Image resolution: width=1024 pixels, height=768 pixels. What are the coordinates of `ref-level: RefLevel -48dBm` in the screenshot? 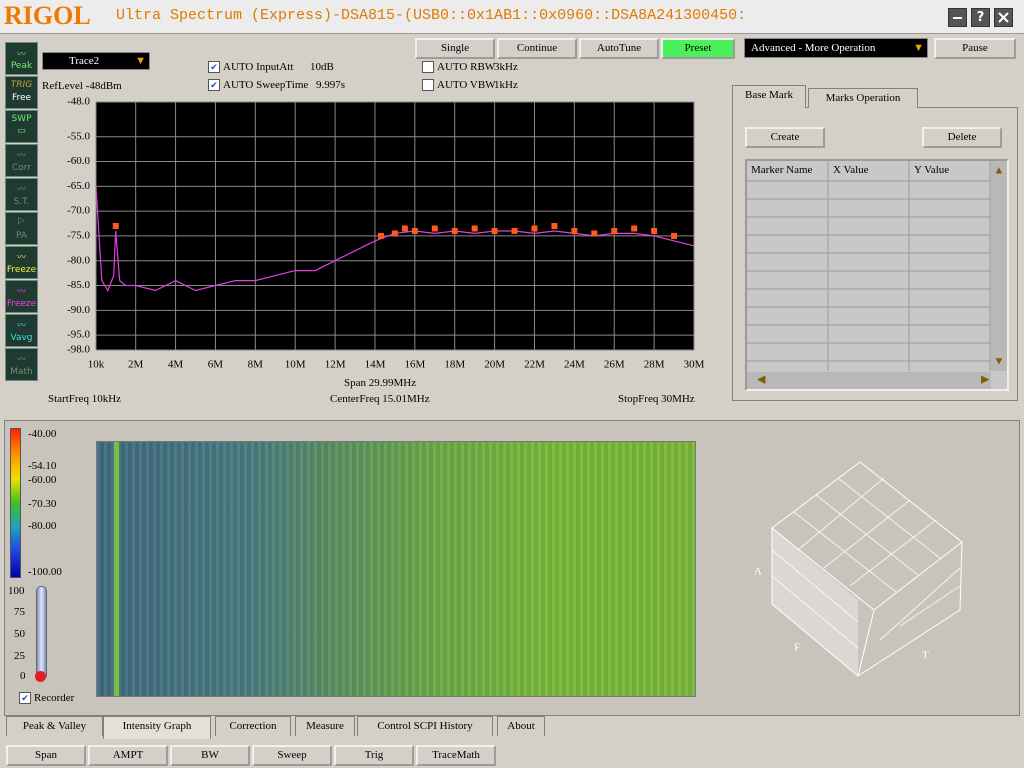 It's located at (82, 86).